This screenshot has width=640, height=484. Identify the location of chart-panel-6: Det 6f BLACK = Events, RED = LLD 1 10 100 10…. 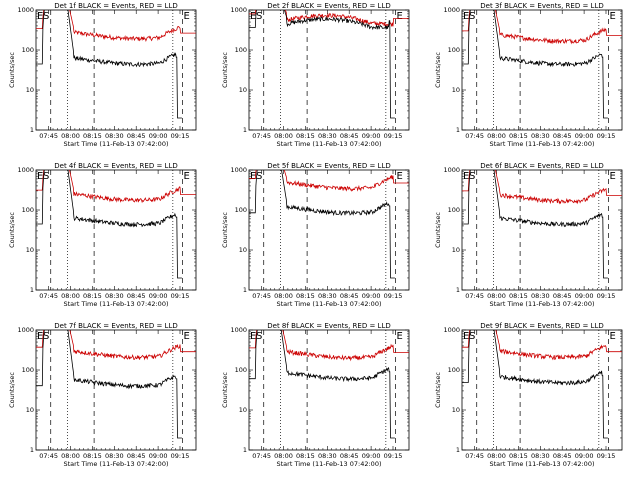
(528, 235).